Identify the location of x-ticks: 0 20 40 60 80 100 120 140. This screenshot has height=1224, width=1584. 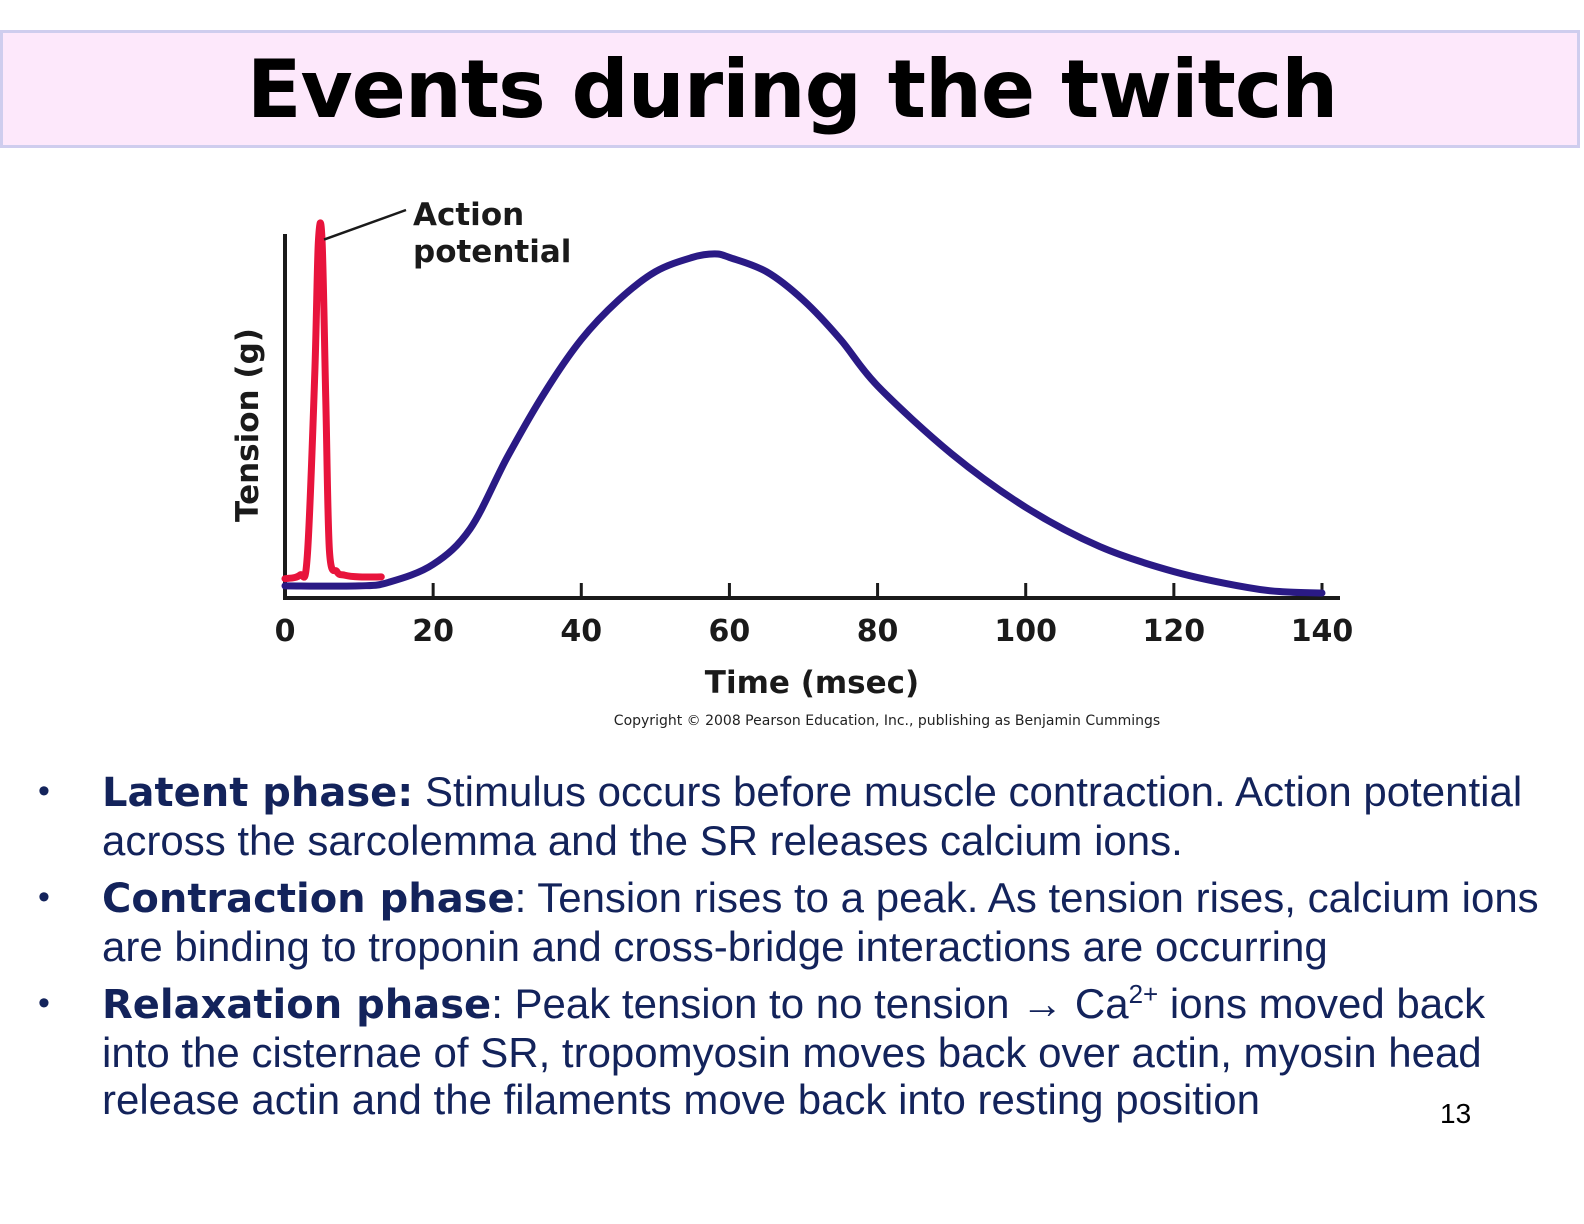
(814, 616).